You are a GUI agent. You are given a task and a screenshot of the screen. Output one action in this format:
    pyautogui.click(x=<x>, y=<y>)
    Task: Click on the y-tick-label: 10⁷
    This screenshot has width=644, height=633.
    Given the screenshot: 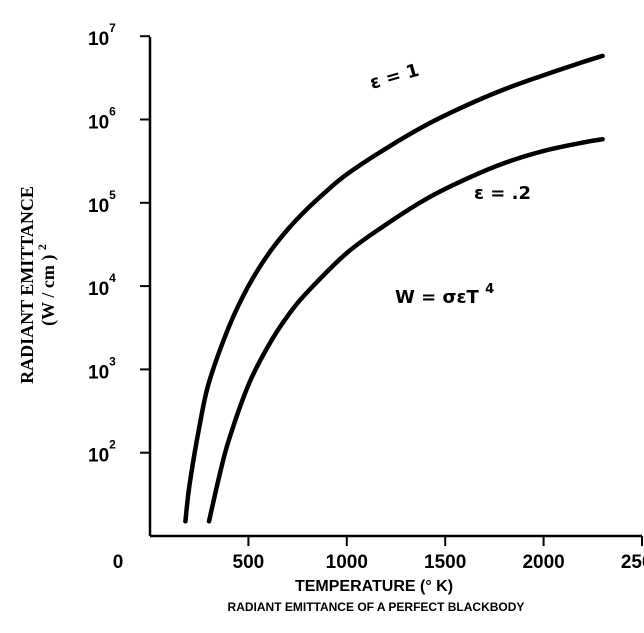 What is the action you would take?
    pyautogui.click(x=102, y=35)
    